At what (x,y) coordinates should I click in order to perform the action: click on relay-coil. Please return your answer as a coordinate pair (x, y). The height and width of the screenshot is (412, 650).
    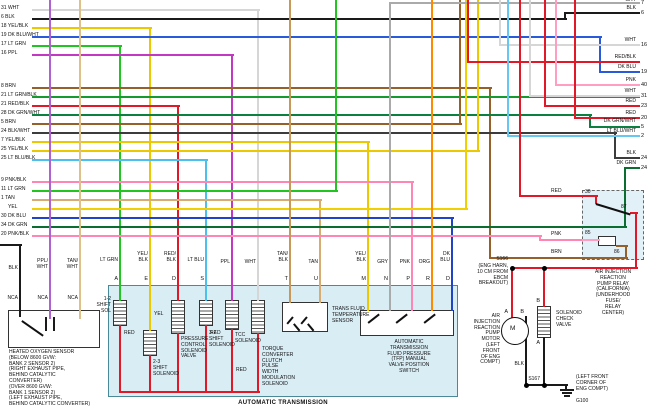
    Looking at the image, I should click on (607, 241).